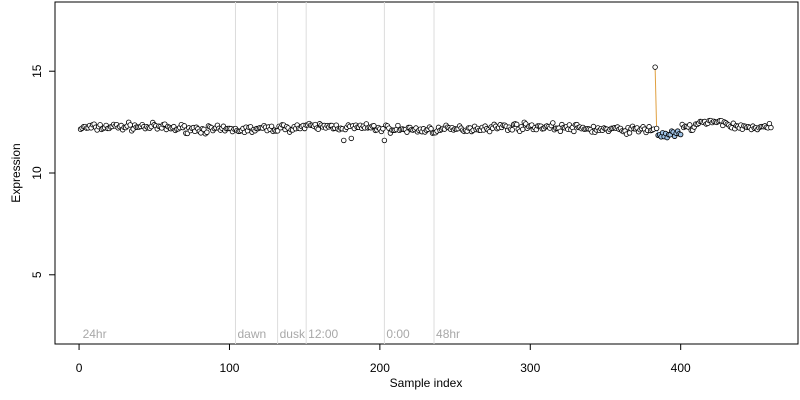 This screenshot has height=400, width=800. Describe the element at coordinates (37, 274) in the screenshot. I see `y-tick-label: 5` at that location.